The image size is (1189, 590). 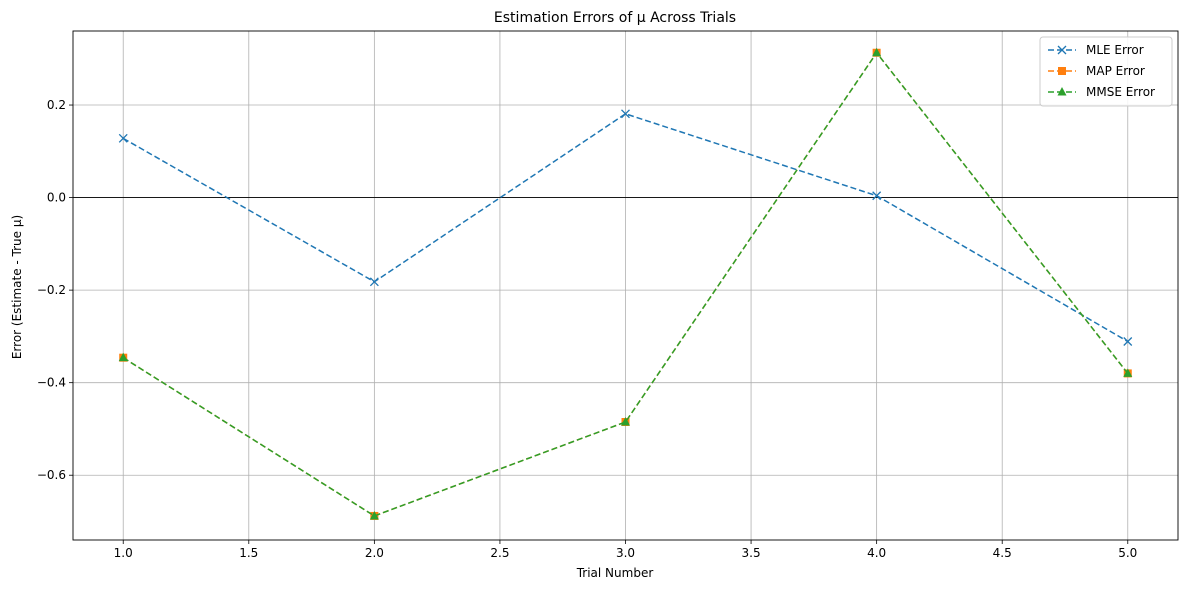 I want to click on y-axis-label: Error (Estimate - True μ), so click(x=17, y=287).